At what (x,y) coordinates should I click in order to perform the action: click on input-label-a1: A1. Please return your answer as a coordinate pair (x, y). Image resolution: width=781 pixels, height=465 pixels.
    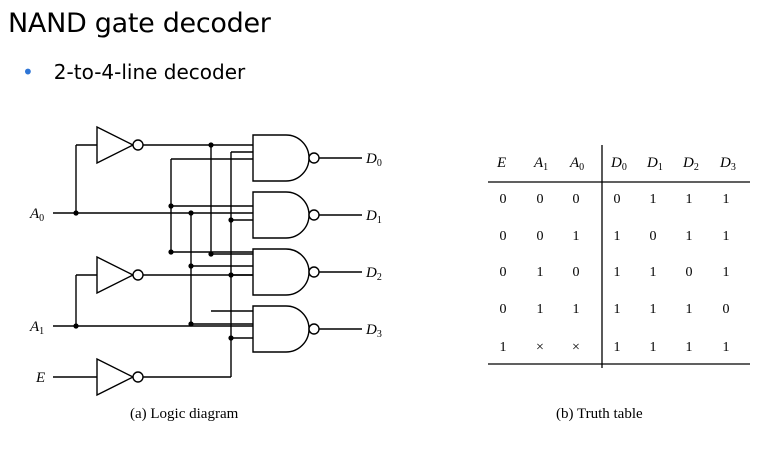
    Looking at the image, I should click on (36, 328).